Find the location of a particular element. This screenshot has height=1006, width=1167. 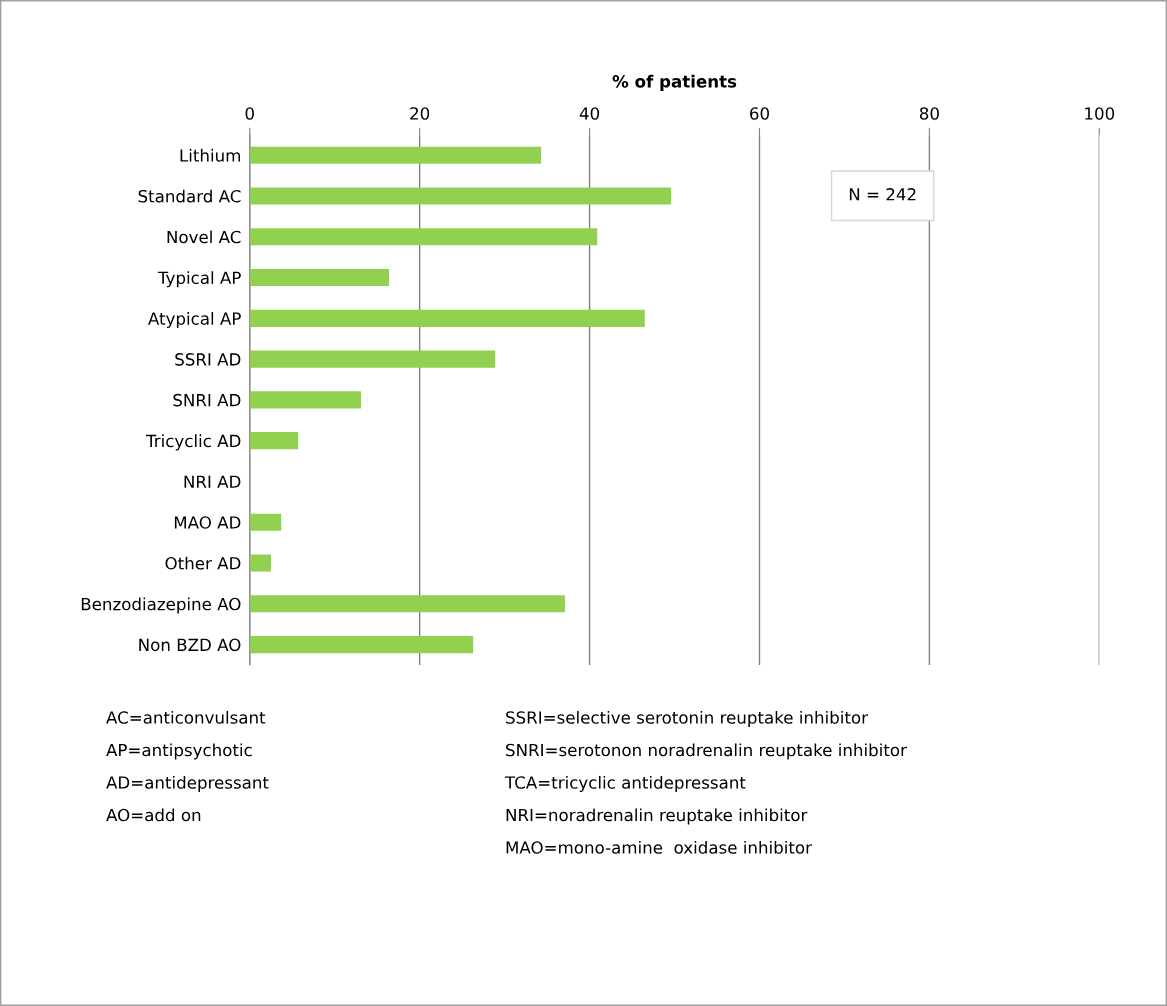

y-tick-label: Novel AC is located at coordinates (204, 237).